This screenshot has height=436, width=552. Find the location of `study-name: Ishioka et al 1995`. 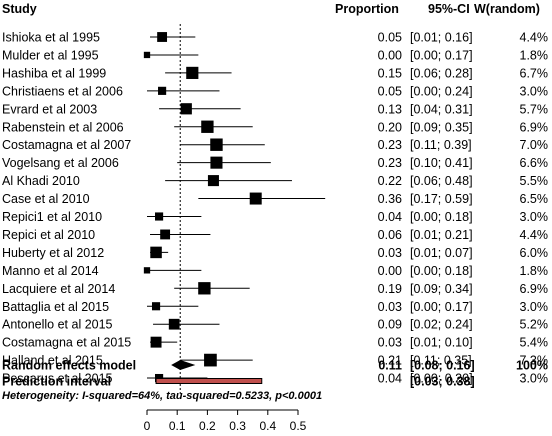

study-name: Ishioka et al 1995 is located at coordinates (51, 38).